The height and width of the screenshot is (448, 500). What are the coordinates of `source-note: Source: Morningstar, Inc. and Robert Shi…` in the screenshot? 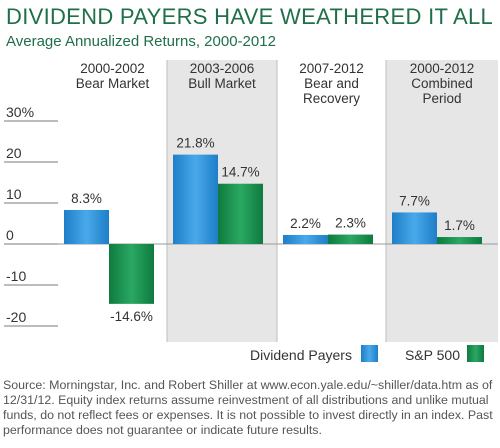 It's located at (248, 407).